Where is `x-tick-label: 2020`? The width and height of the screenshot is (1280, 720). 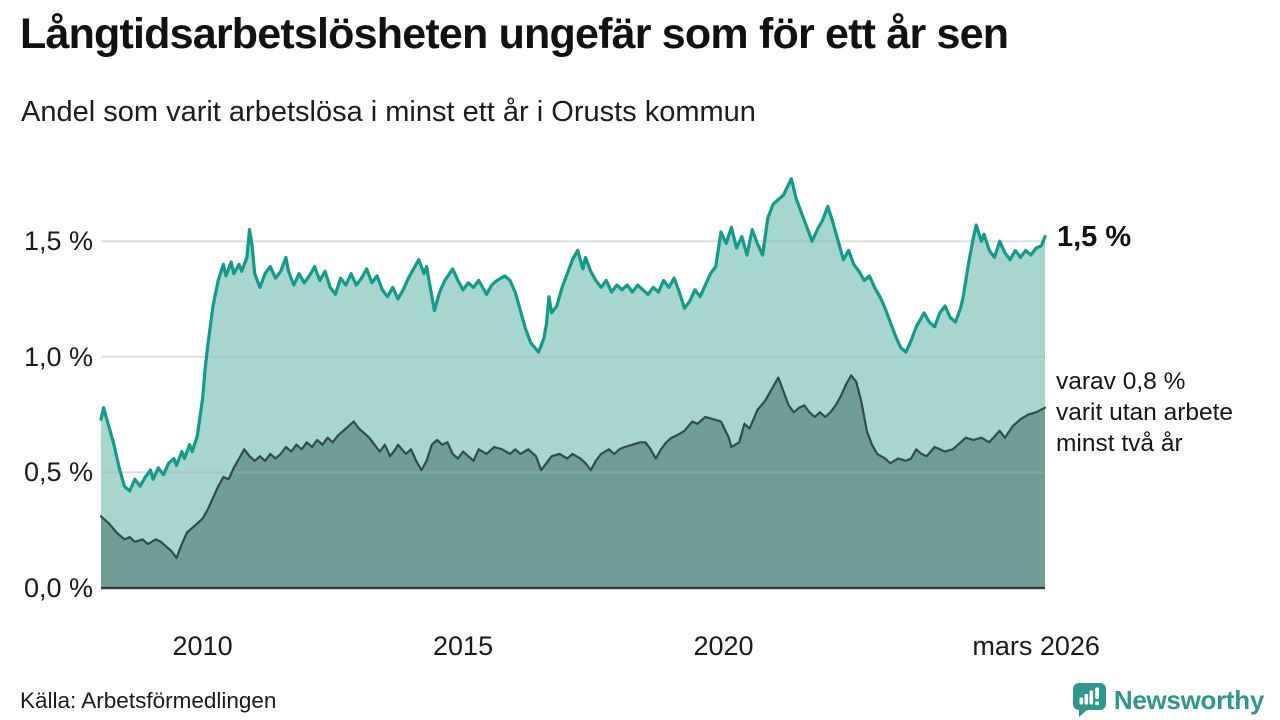
x-tick-label: 2020 is located at coordinates (723, 646).